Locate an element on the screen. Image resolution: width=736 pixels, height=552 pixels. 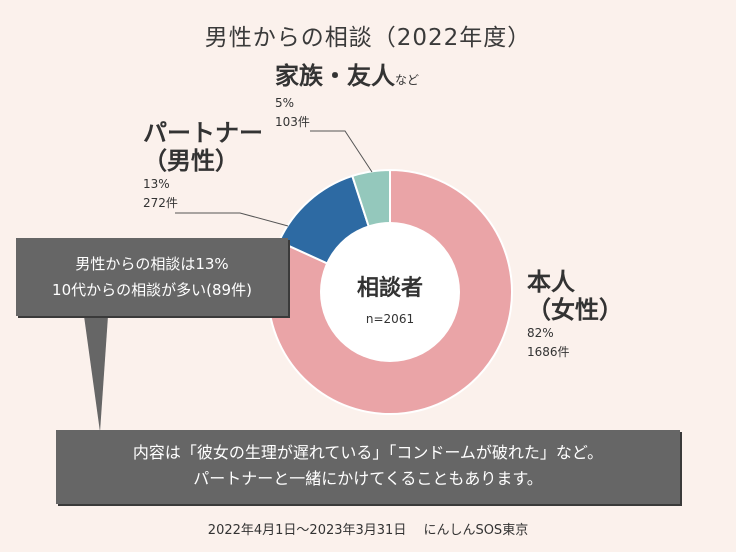
partner-name-2: （男性） is located at coordinates (191, 161).